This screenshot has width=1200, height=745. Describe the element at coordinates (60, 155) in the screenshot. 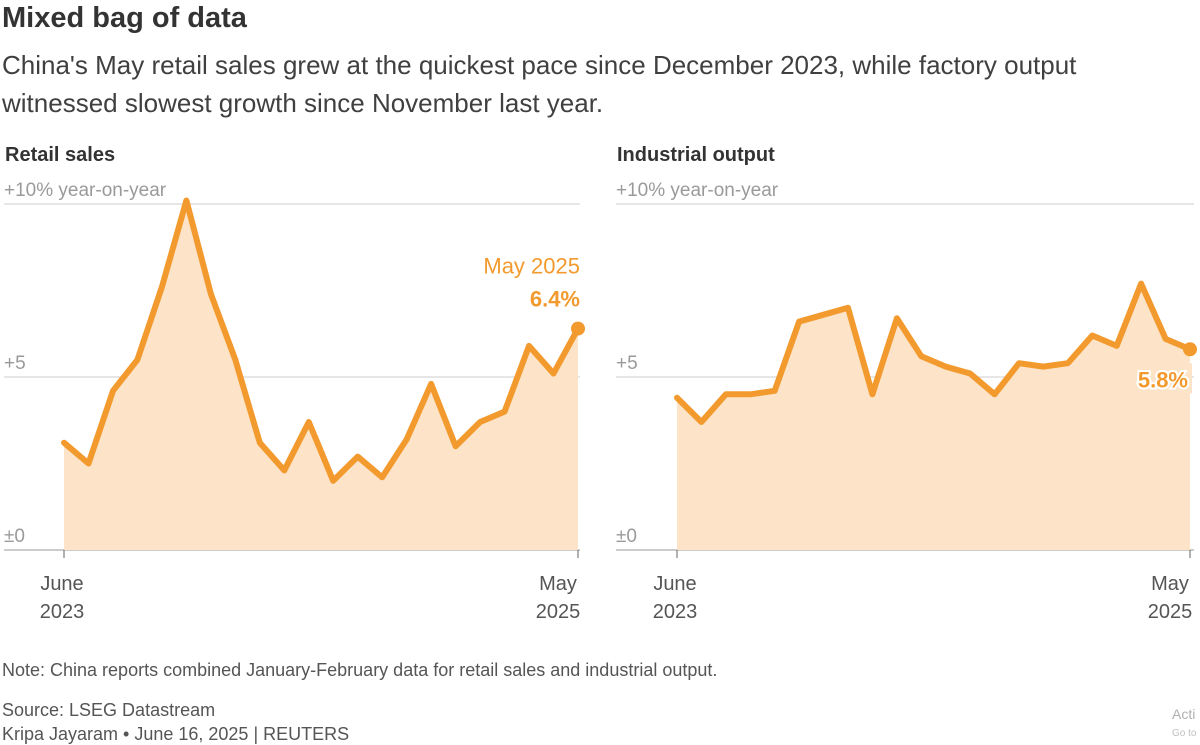

I see `retail-panel-title: Retail sales` at that location.